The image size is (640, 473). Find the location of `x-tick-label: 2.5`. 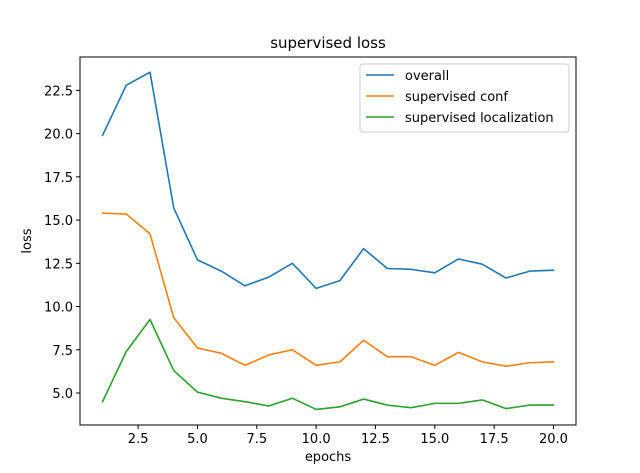

x-tick-label: 2.5 is located at coordinates (138, 439).